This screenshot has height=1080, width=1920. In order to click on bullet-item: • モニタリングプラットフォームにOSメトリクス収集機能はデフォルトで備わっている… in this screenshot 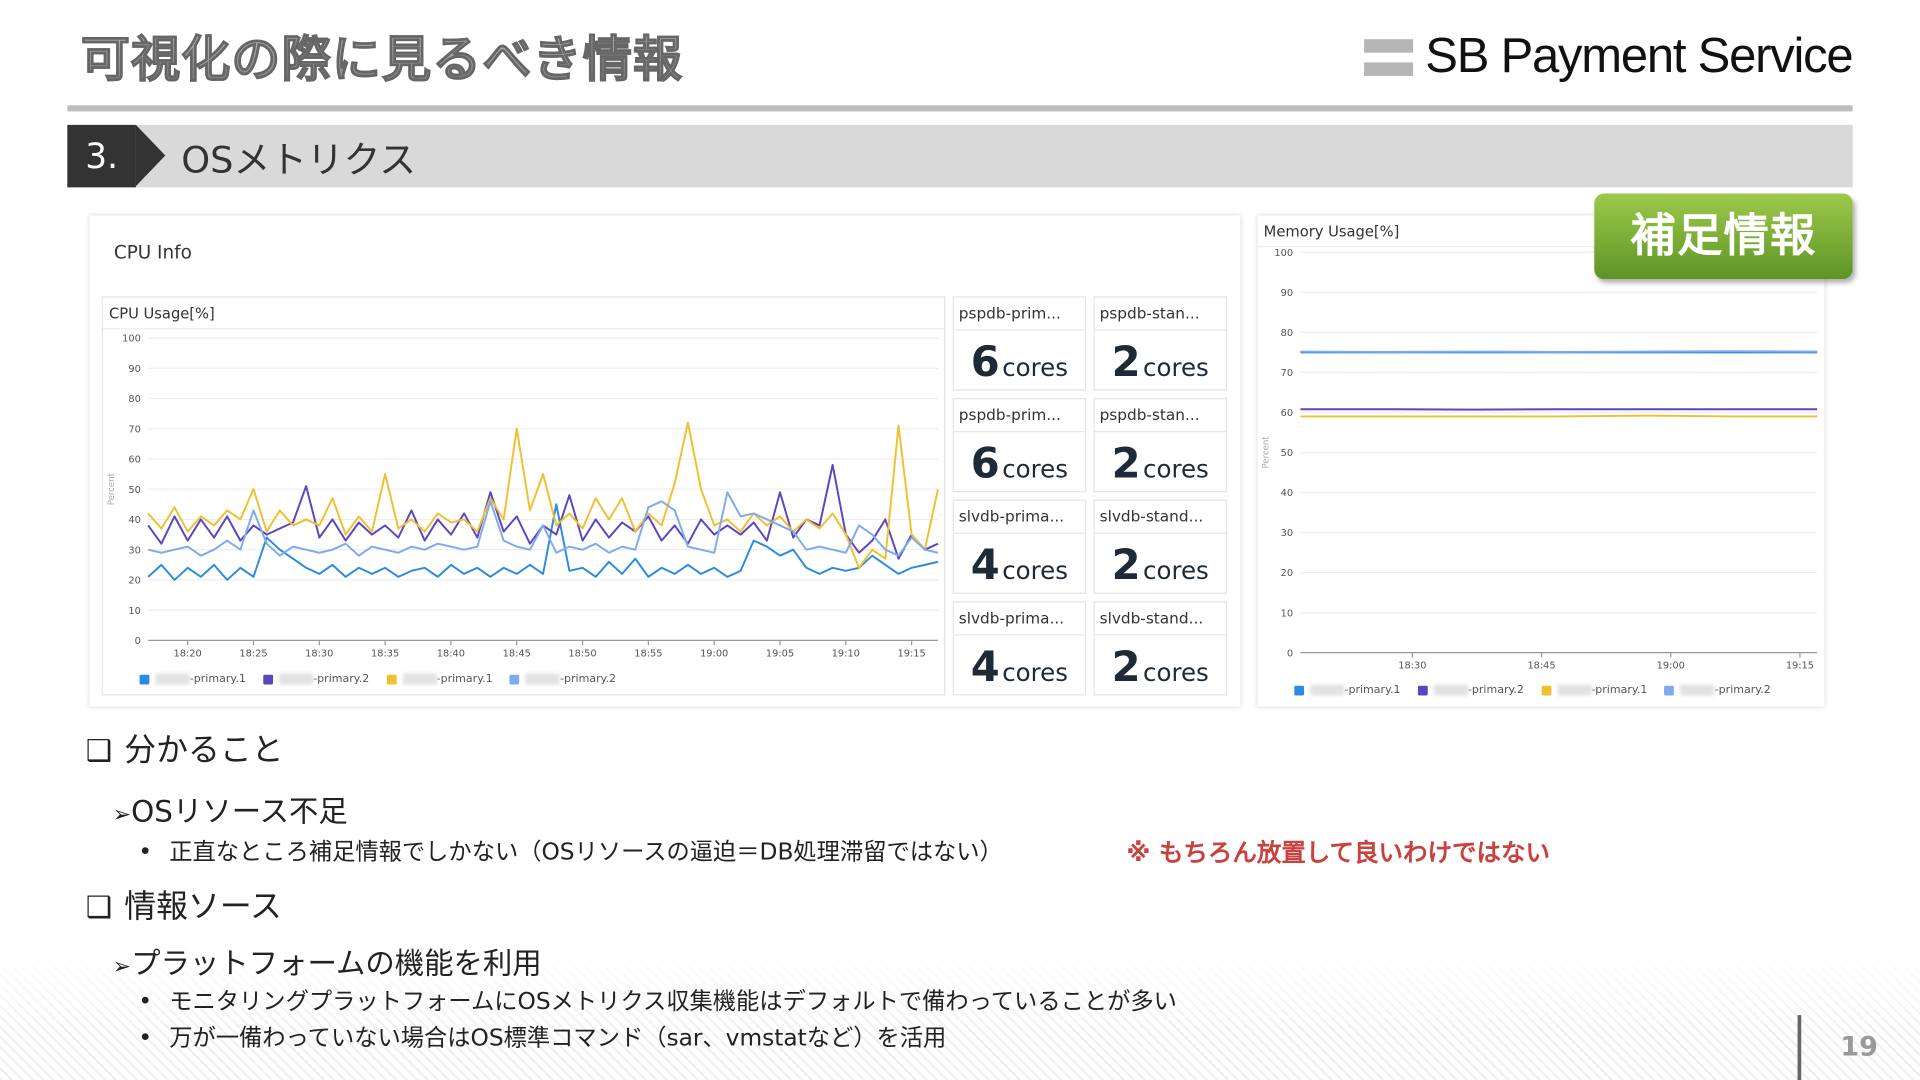, I will do `click(657, 999)`.